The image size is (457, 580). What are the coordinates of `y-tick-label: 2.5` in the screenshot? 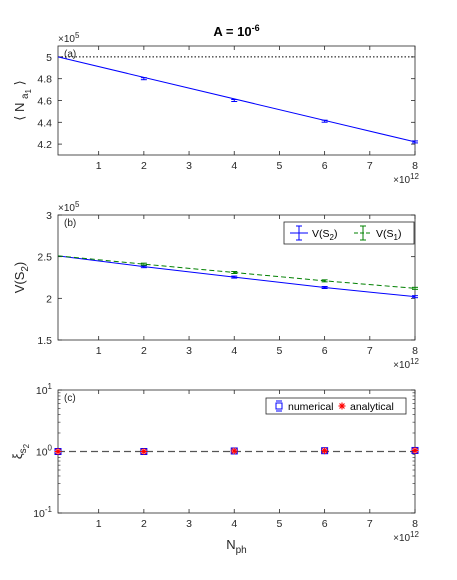 It's located at (44, 258).